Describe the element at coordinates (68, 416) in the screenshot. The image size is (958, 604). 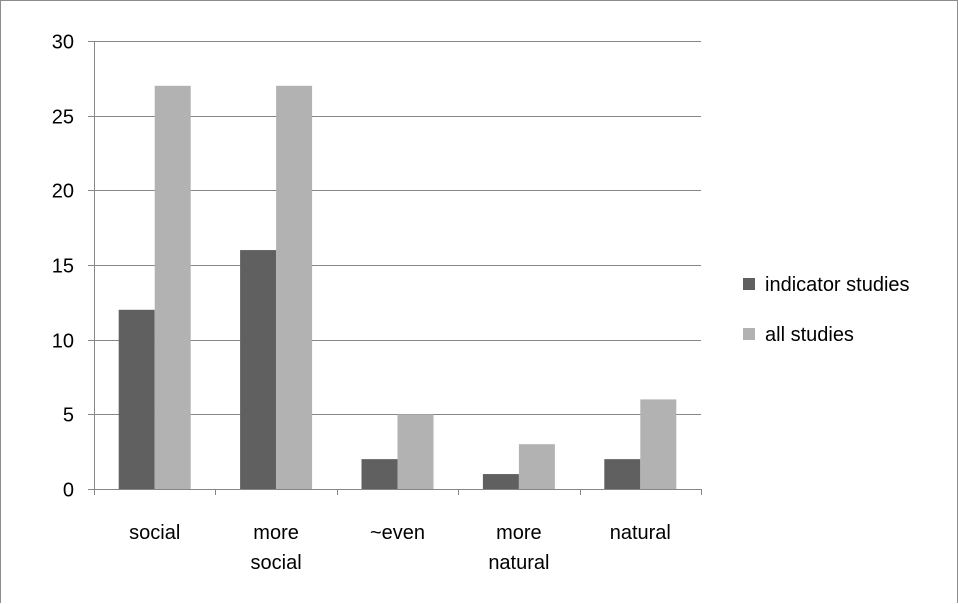
I see `y-tick-label: 5` at that location.